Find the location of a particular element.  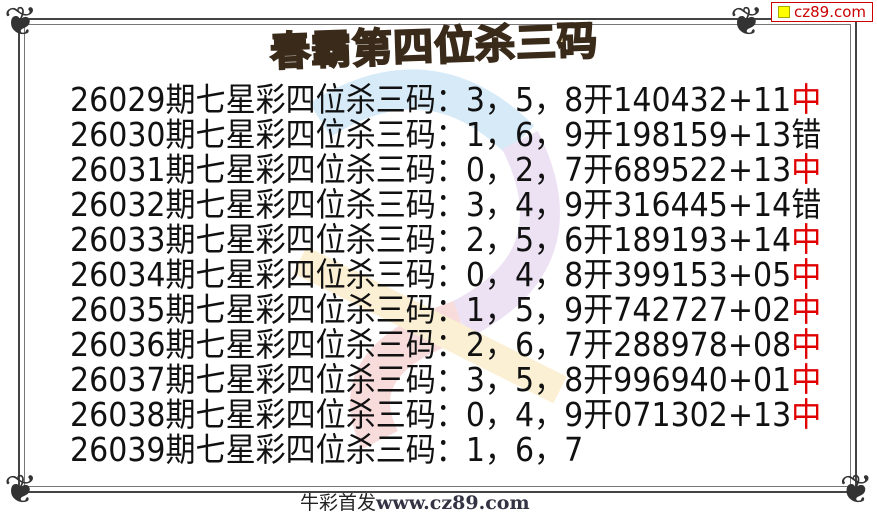

row-kill: 1，6，9 is located at coordinates (524, 134).